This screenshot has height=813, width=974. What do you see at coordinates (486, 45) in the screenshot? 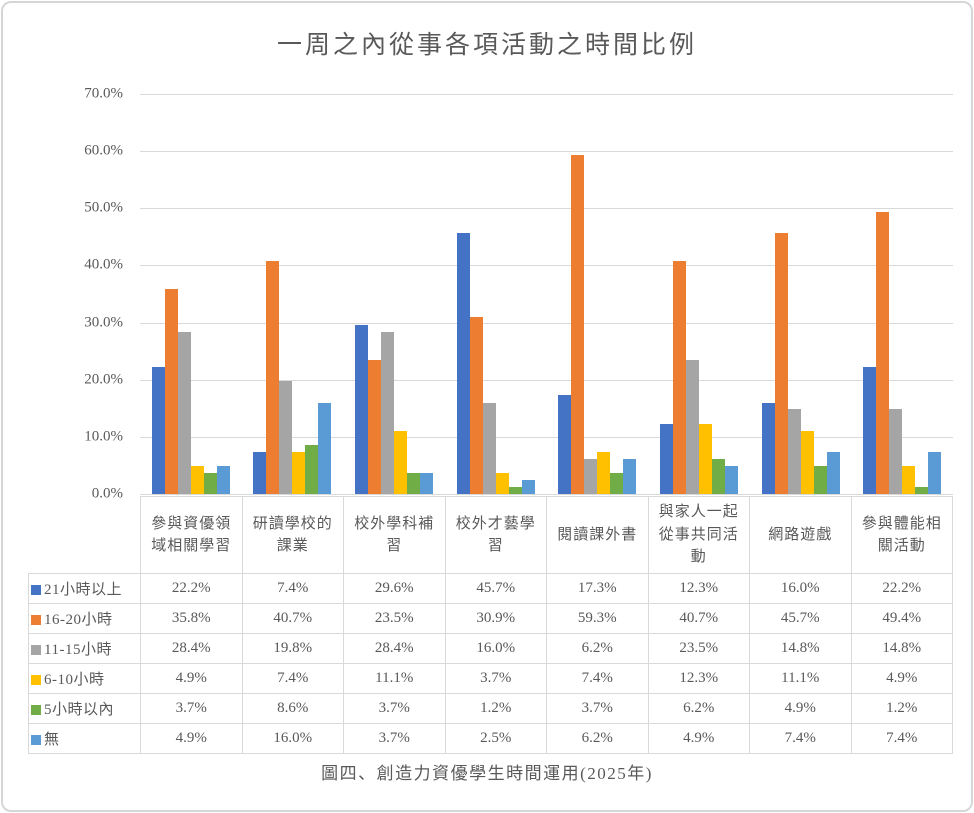
I see `chart-title: 一周之內從事各項活動之時間比例` at bounding box center [486, 45].